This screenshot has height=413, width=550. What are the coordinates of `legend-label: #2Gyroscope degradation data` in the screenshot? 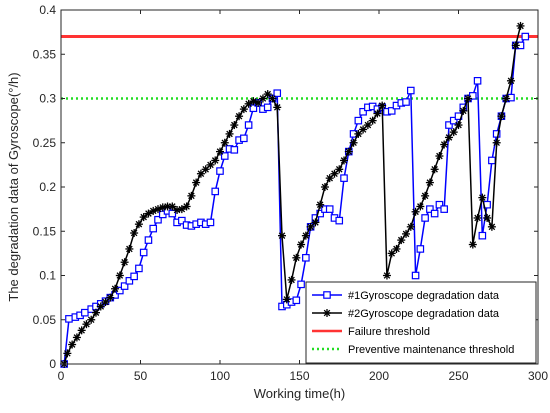 It's located at (424, 314).